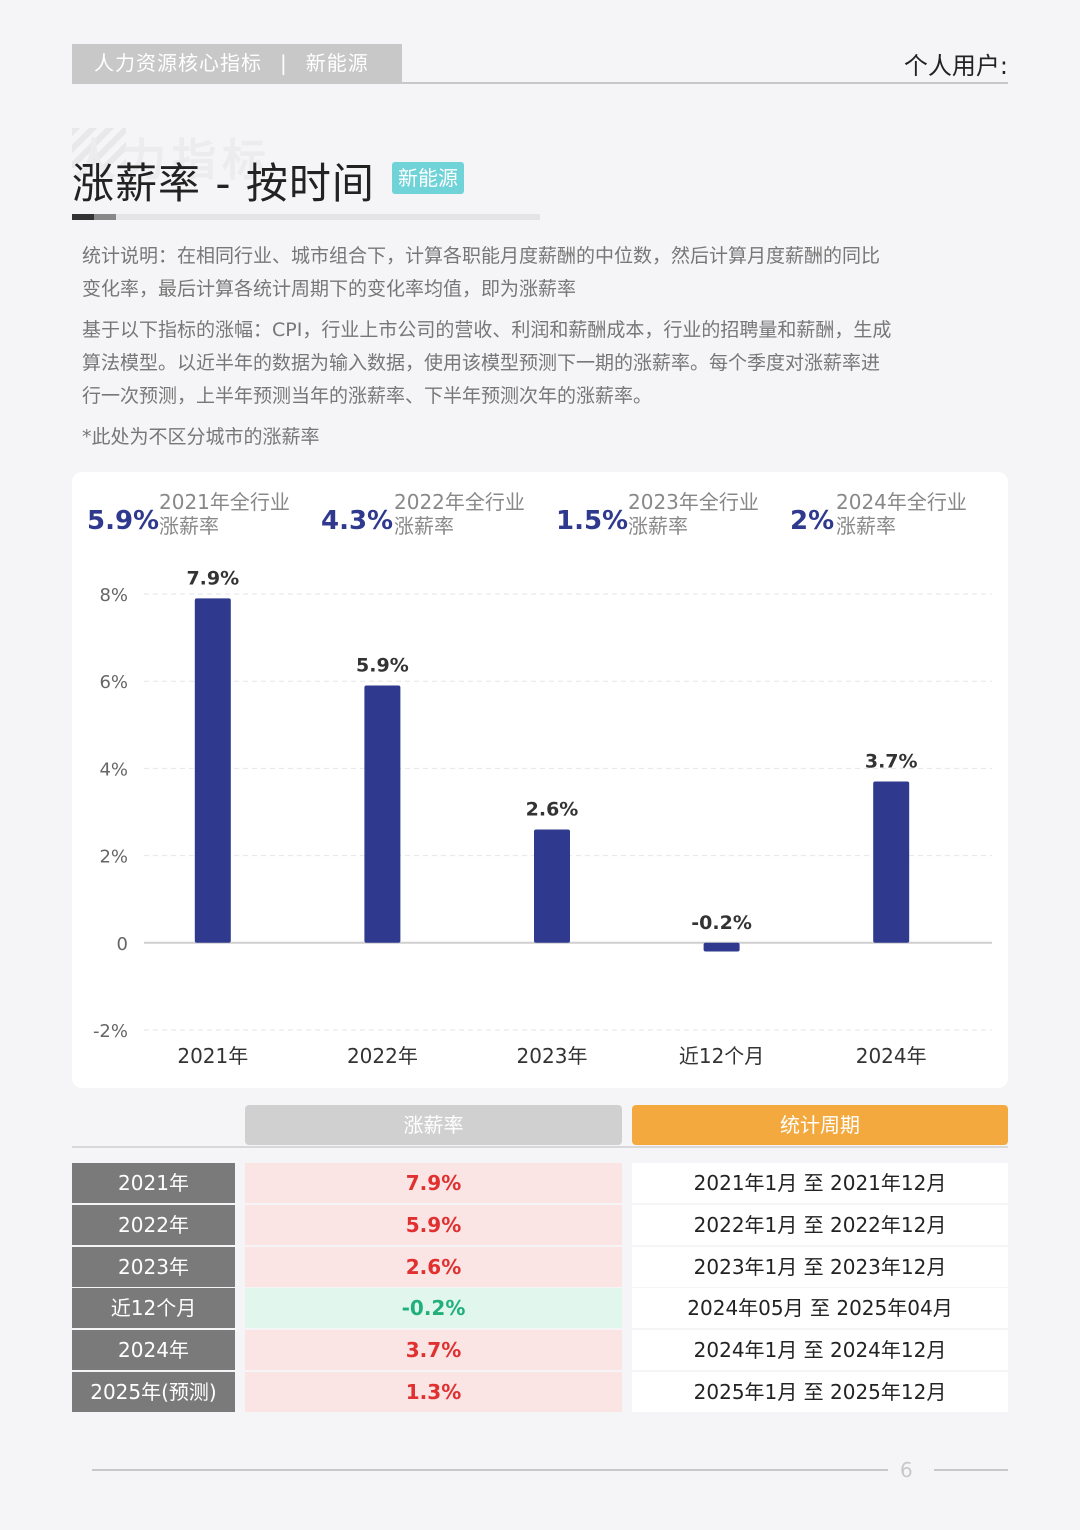 The width and height of the screenshot is (1080, 1530). Describe the element at coordinates (433, 1350) in the screenshot. I see `row-rate: 3.7%` at that location.